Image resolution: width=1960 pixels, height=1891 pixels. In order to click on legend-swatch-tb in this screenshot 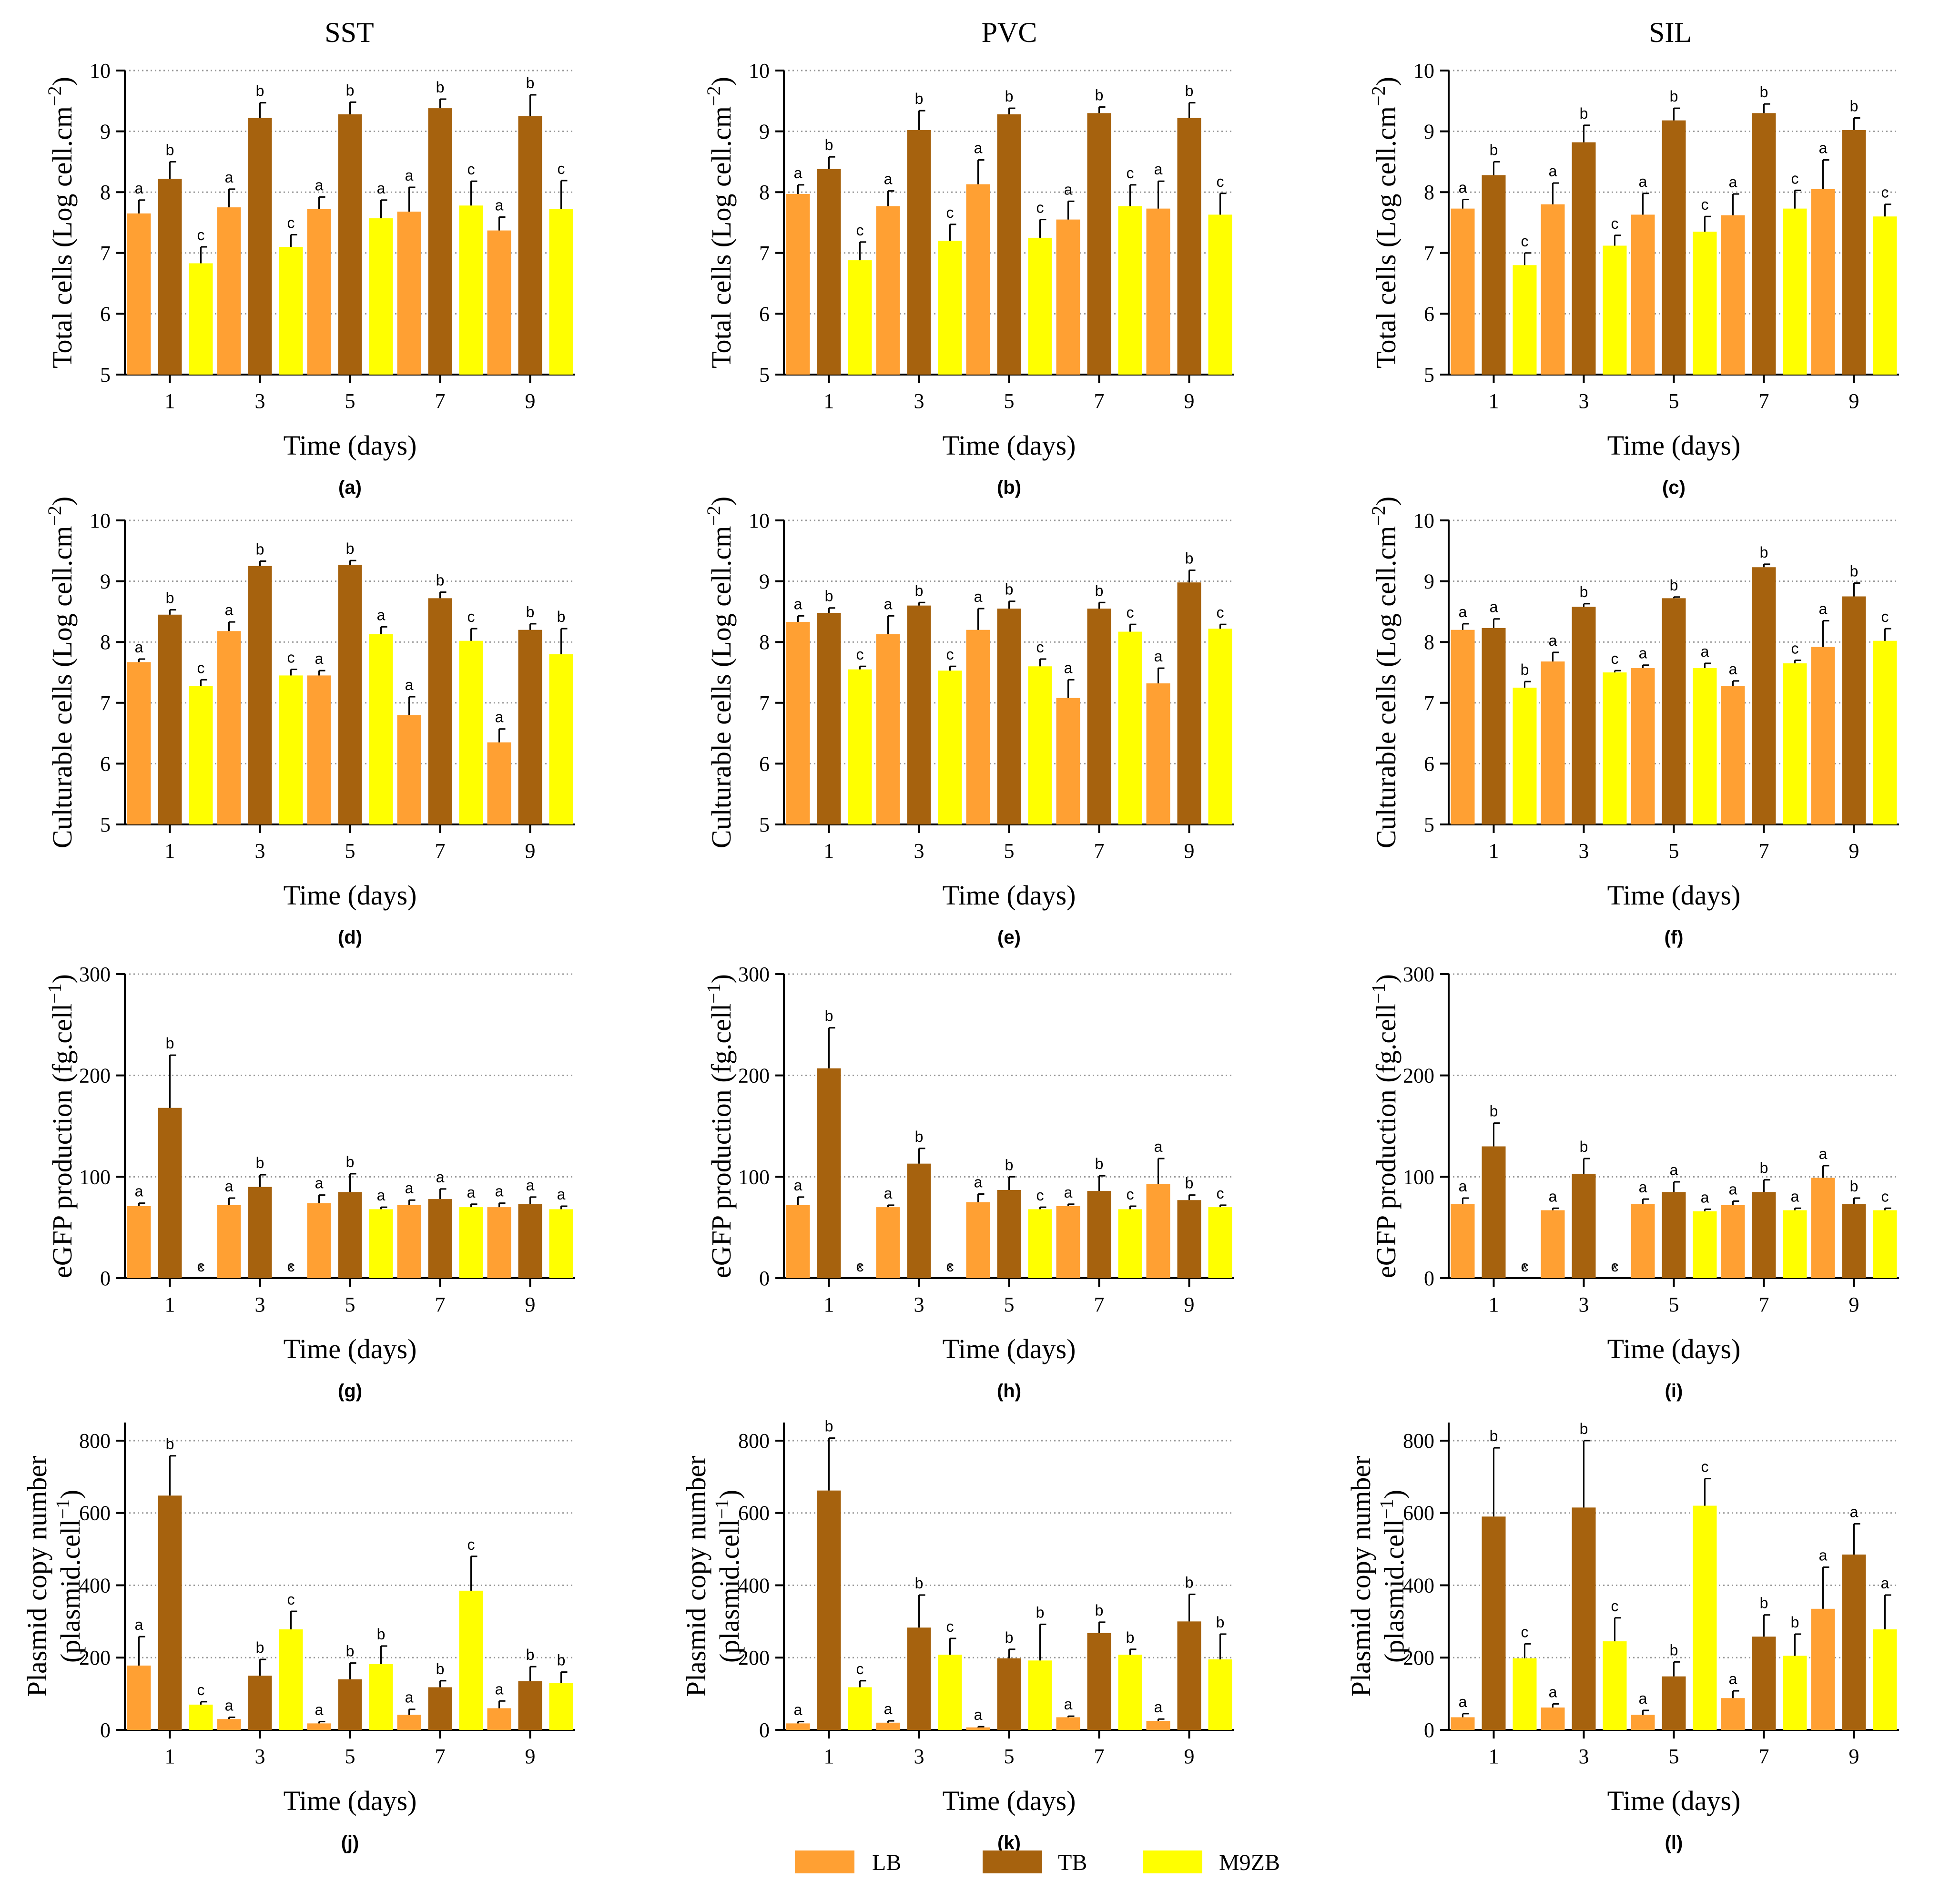, I will do `click(1012, 1861)`.